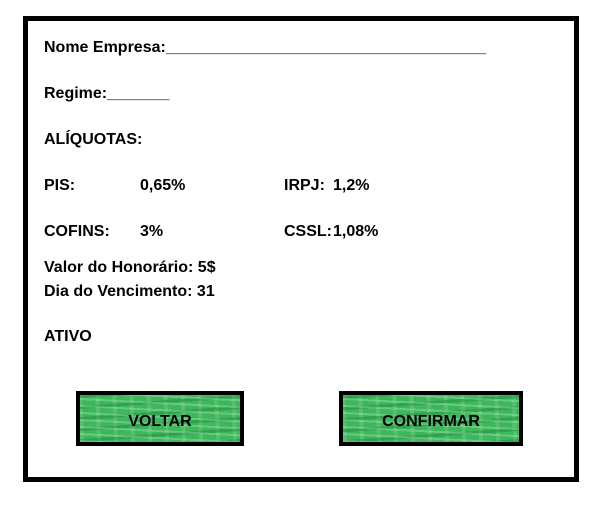  What do you see at coordinates (60, 185) in the screenshot?
I see `pis-label: PIS:` at bounding box center [60, 185].